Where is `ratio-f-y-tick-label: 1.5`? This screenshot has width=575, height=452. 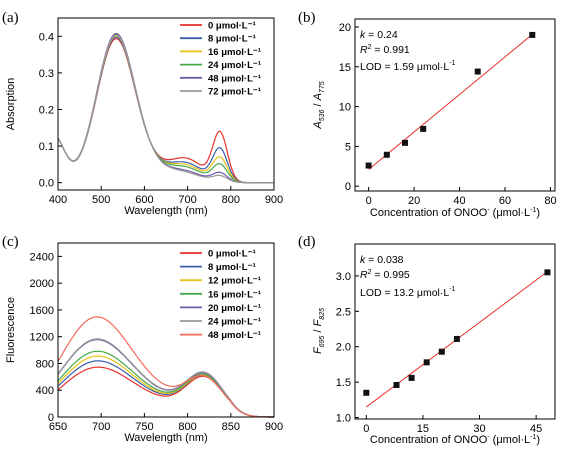 ratio-f-y-tick-label: 1.5 is located at coordinates (343, 383).